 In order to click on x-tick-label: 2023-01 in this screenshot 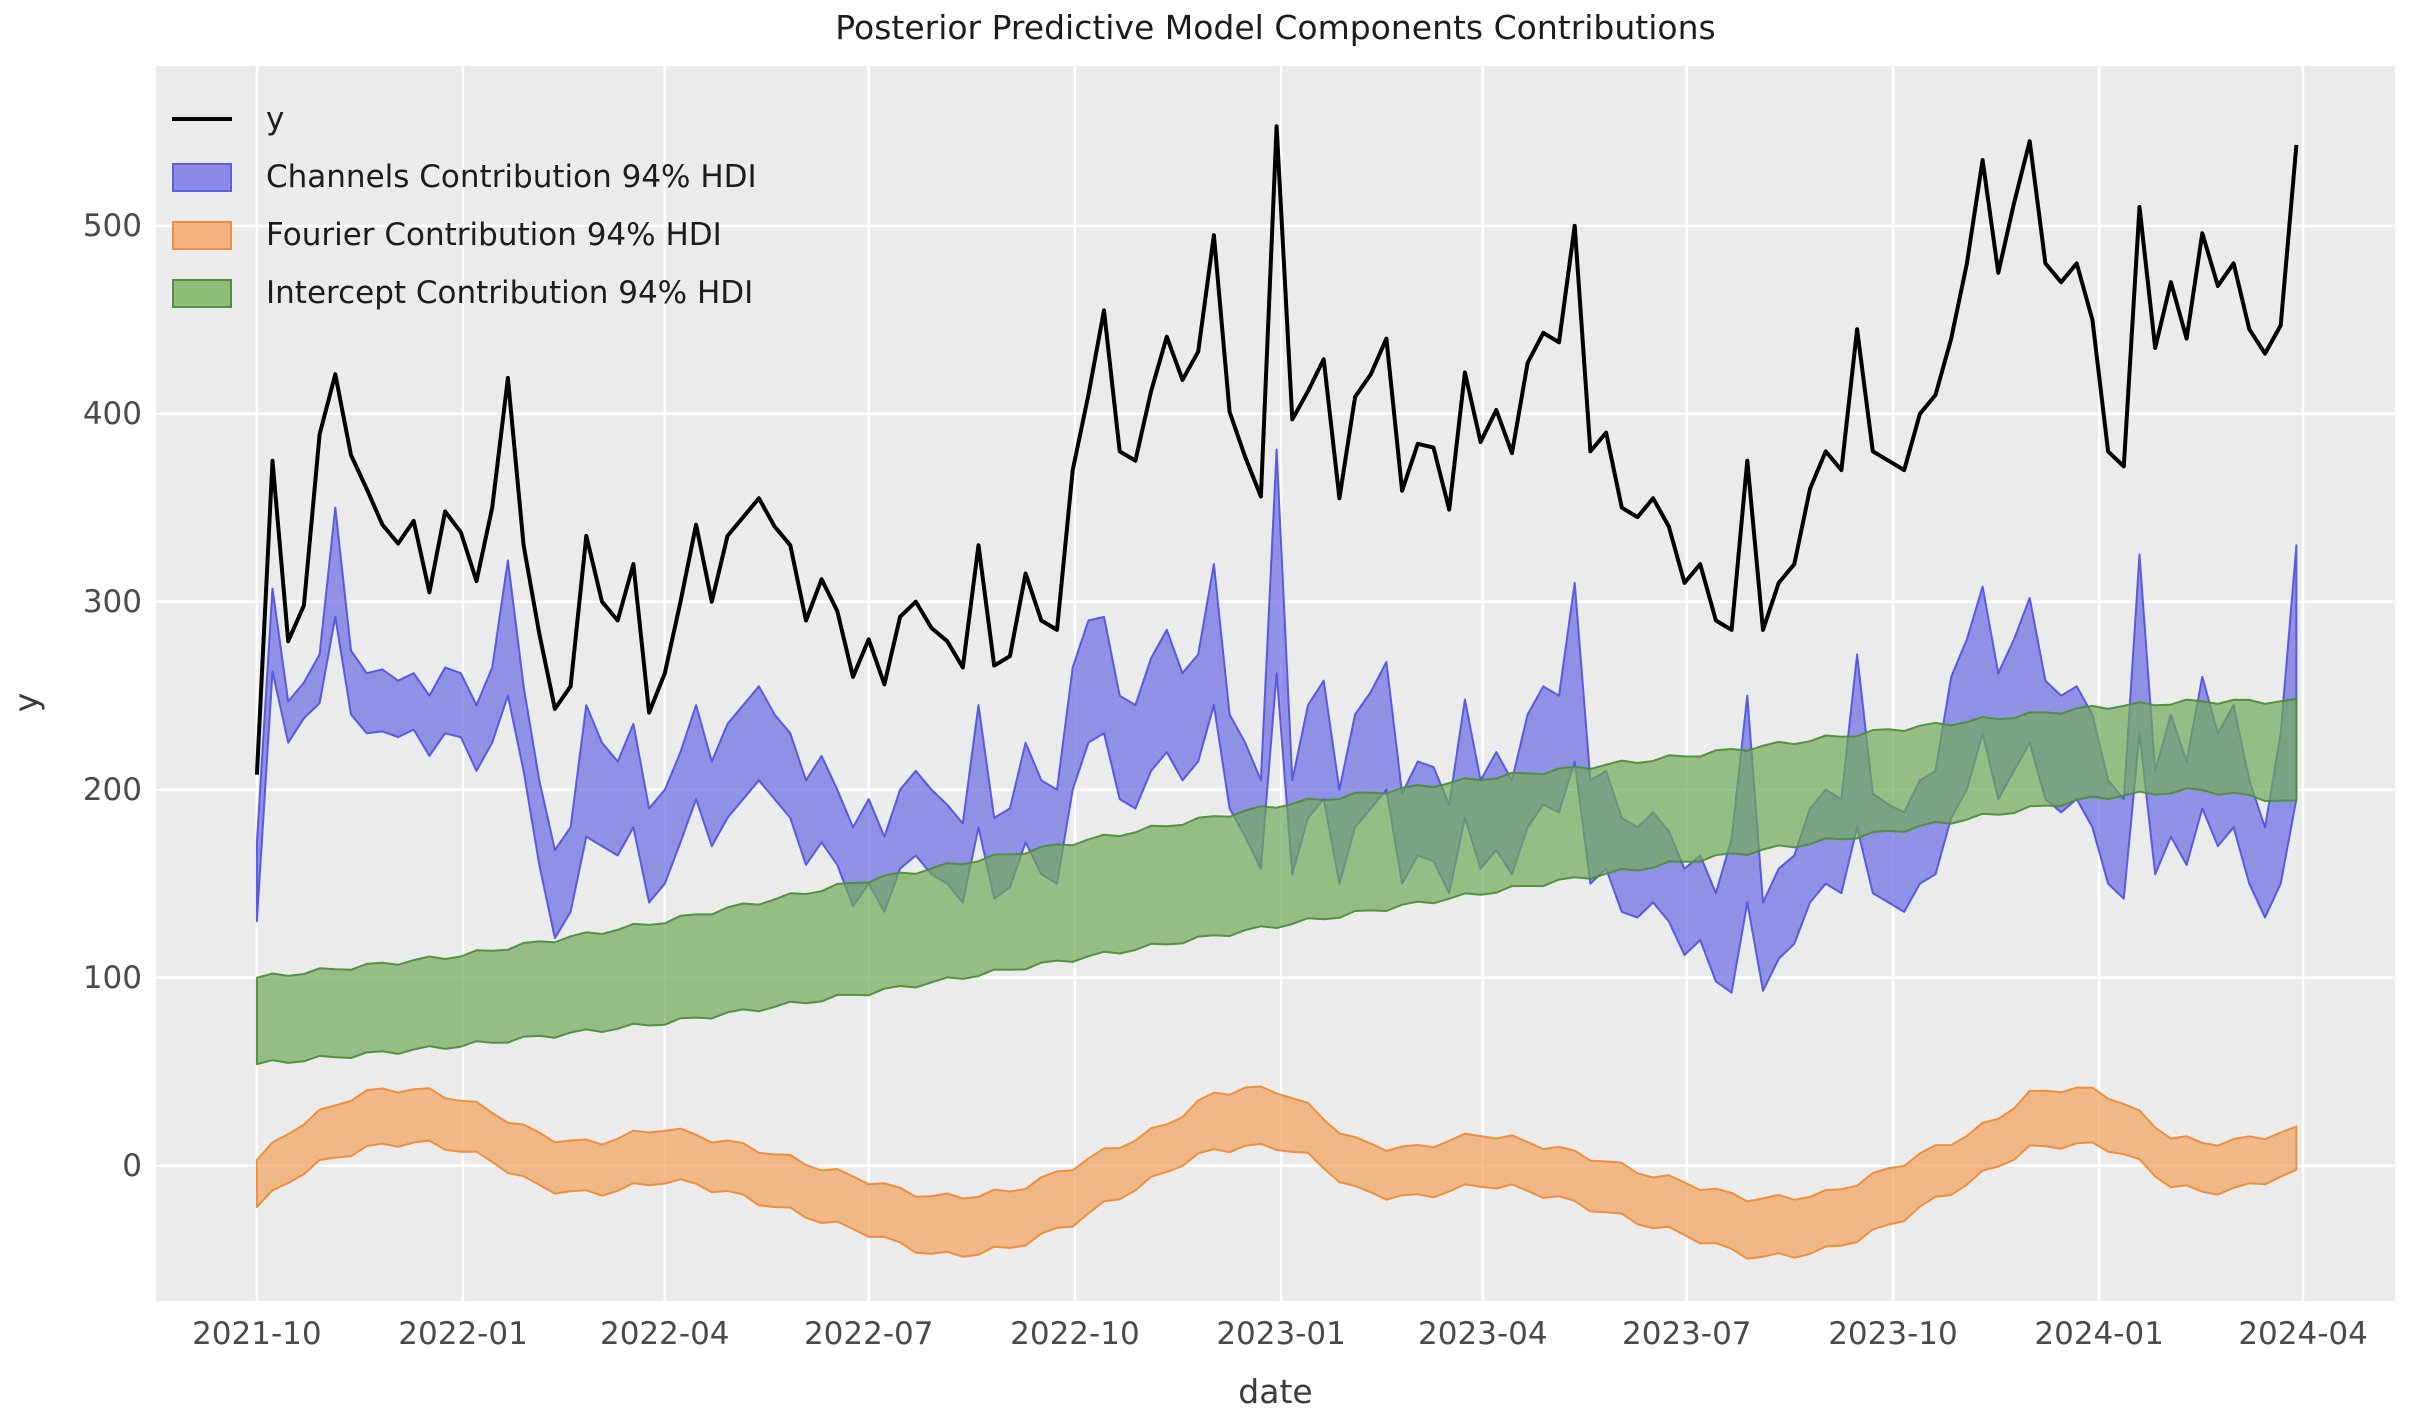, I will do `click(1281, 1334)`.